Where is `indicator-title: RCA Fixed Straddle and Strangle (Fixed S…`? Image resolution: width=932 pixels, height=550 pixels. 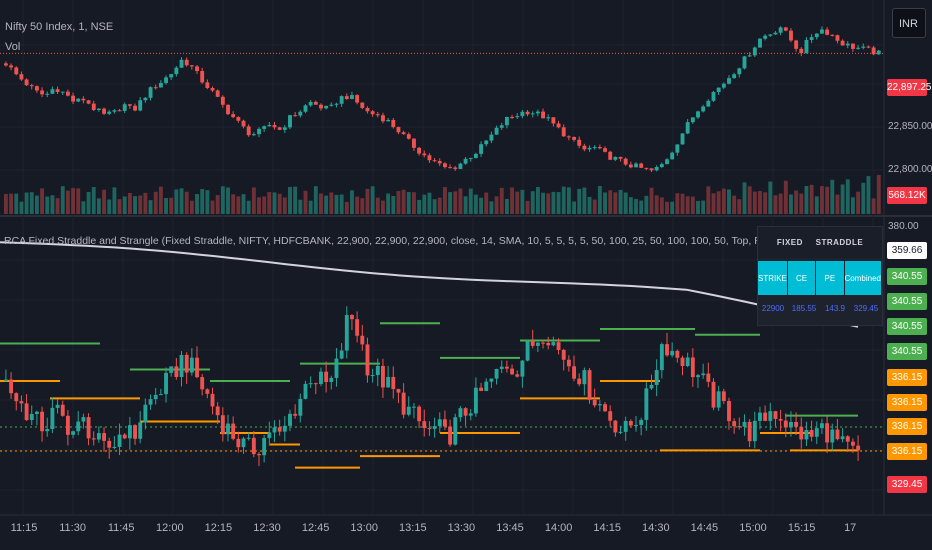 indicator-title: RCA Fixed Straddle and Strangle (Fixed S… is located at coordinates (393, 241).